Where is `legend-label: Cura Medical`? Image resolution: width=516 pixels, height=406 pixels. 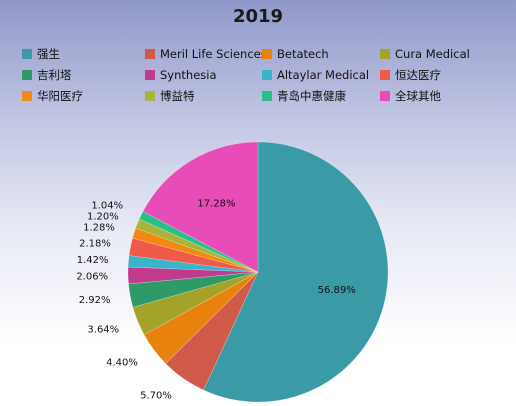
legend-label: Cura Medical is located at coordinates (432, 54).